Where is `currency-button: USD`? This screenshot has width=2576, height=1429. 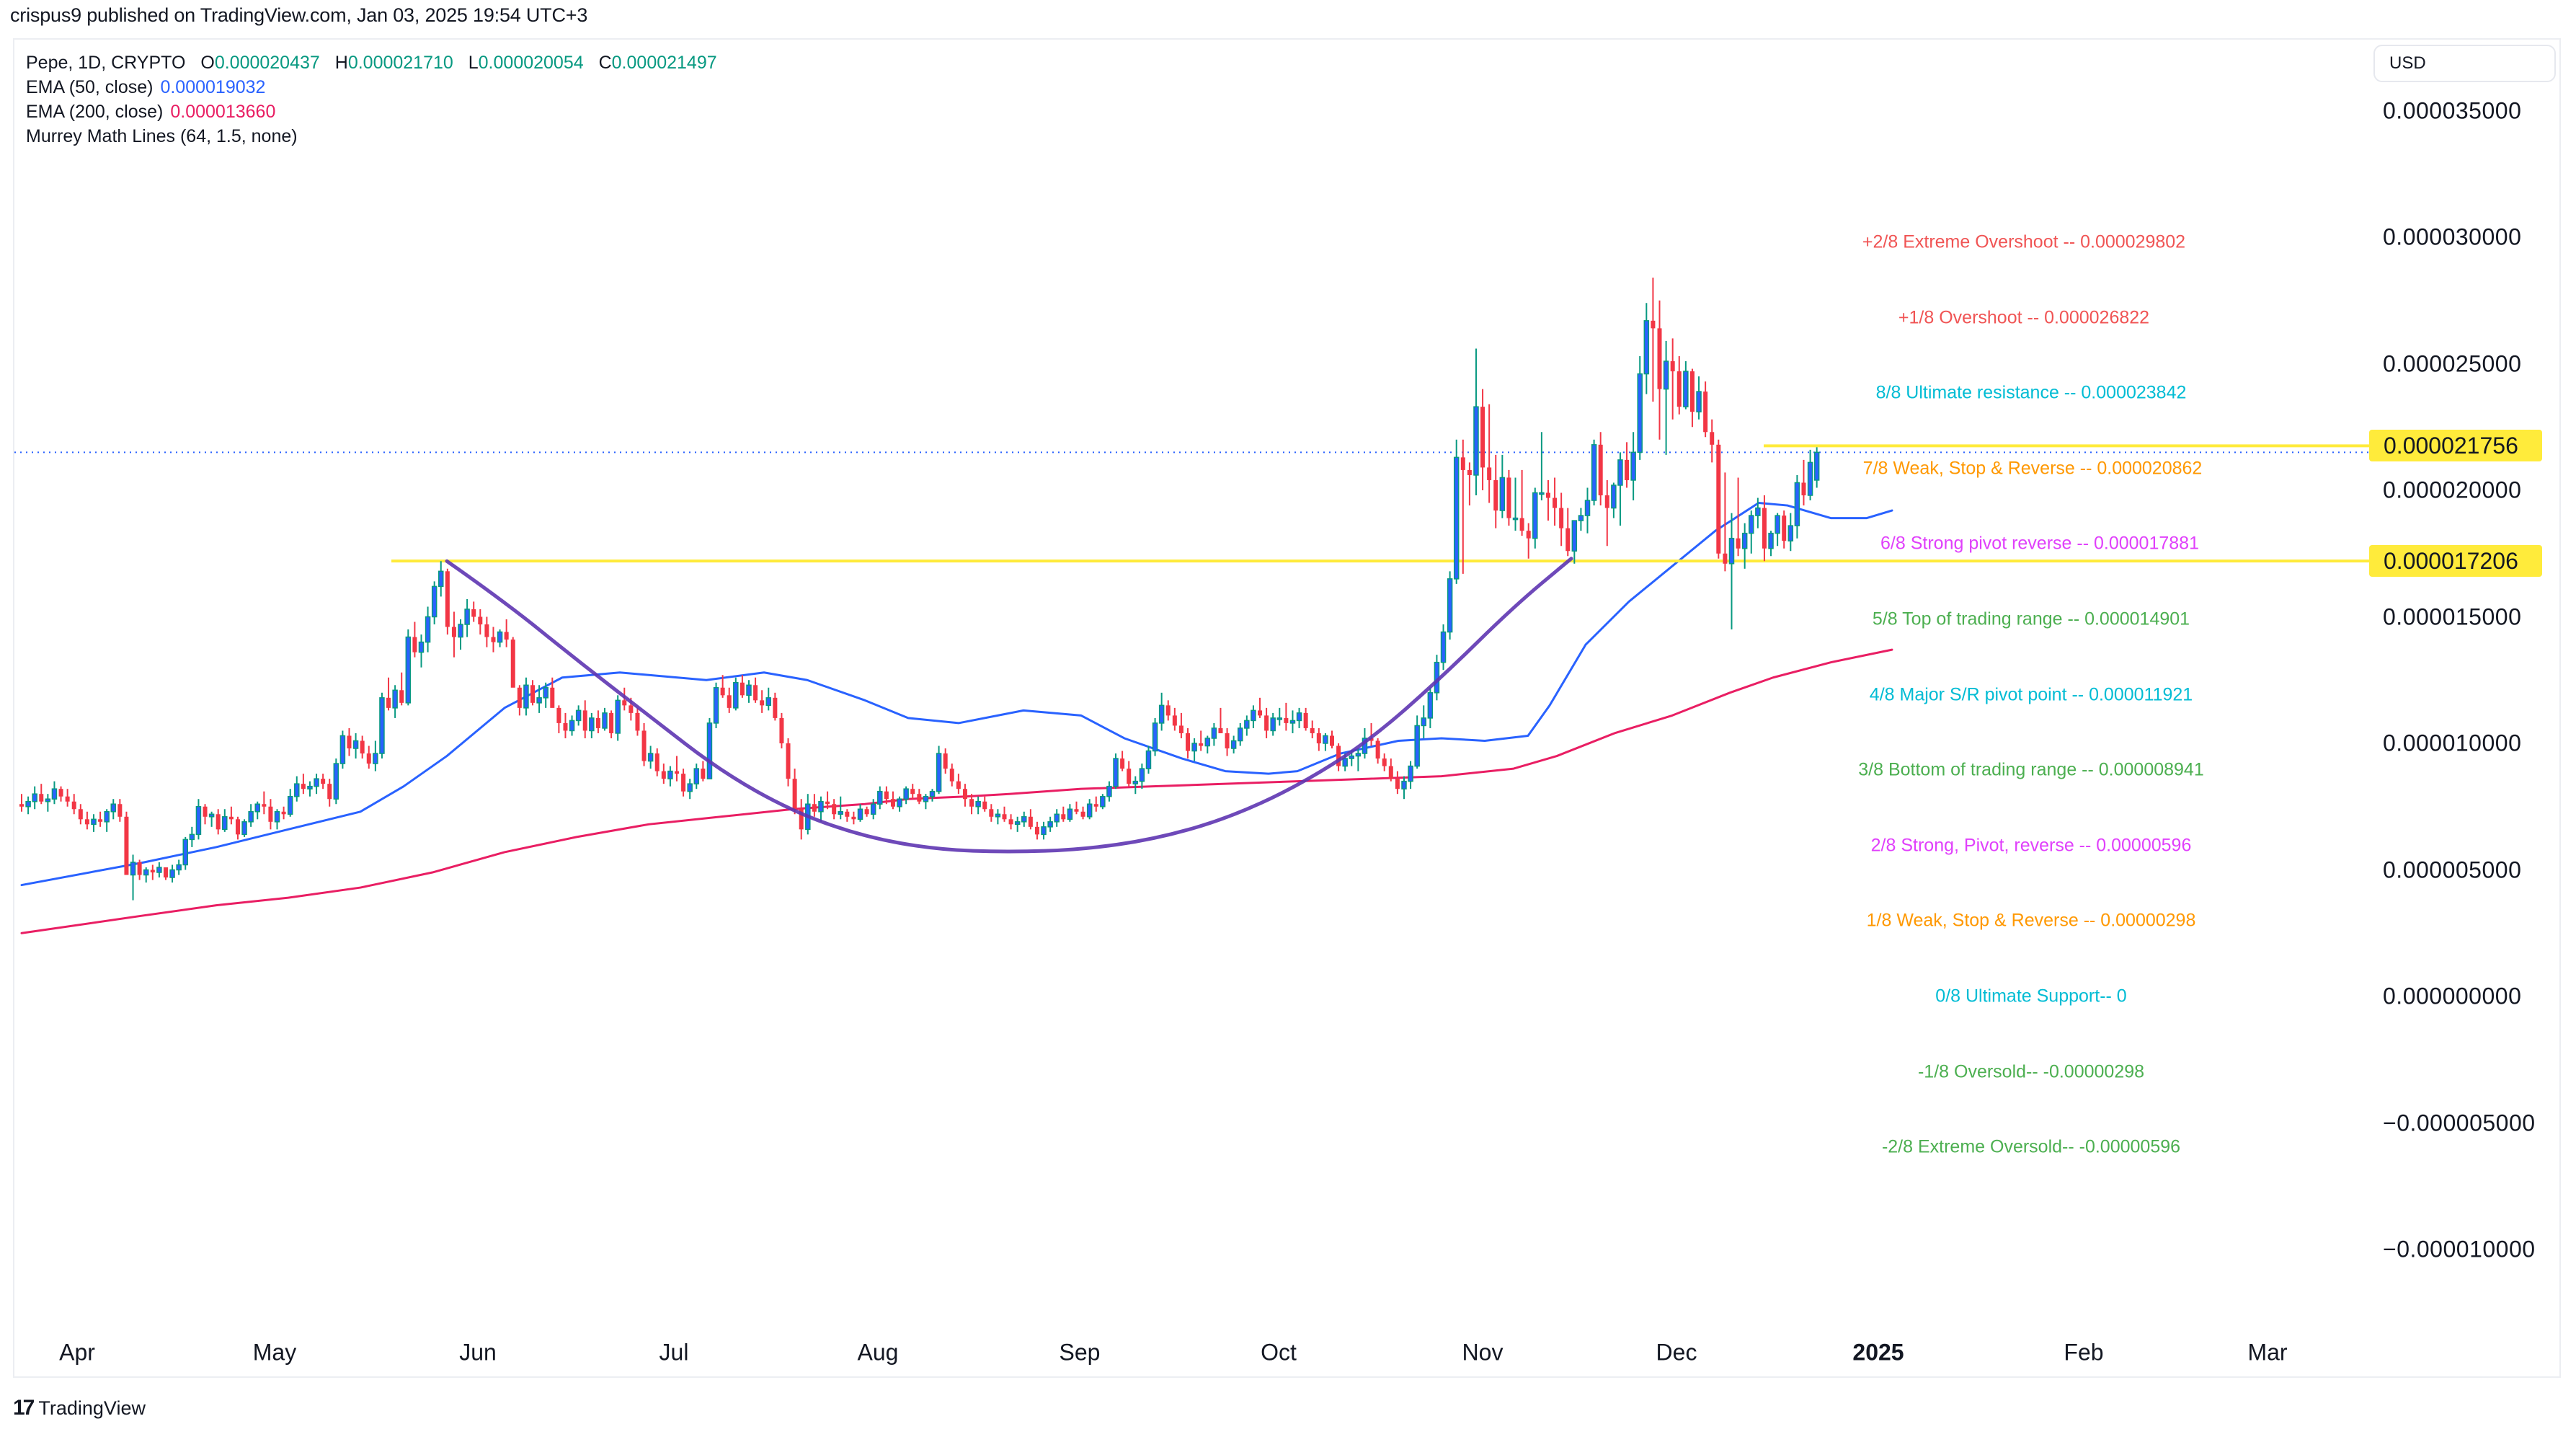
currency-button: USD is located at coordinates (2464, 64).